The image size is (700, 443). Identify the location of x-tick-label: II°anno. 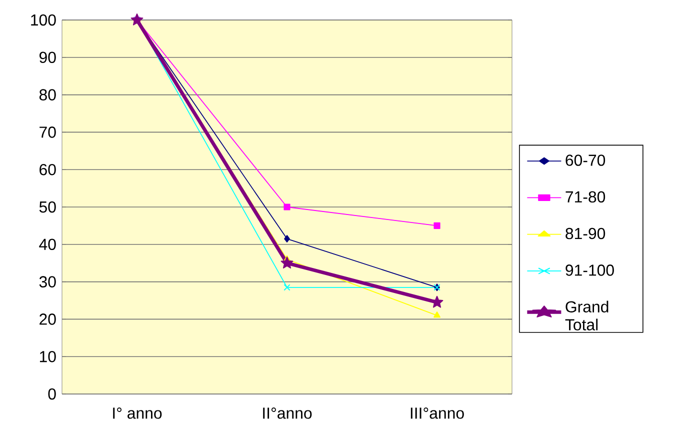
(287, 413).